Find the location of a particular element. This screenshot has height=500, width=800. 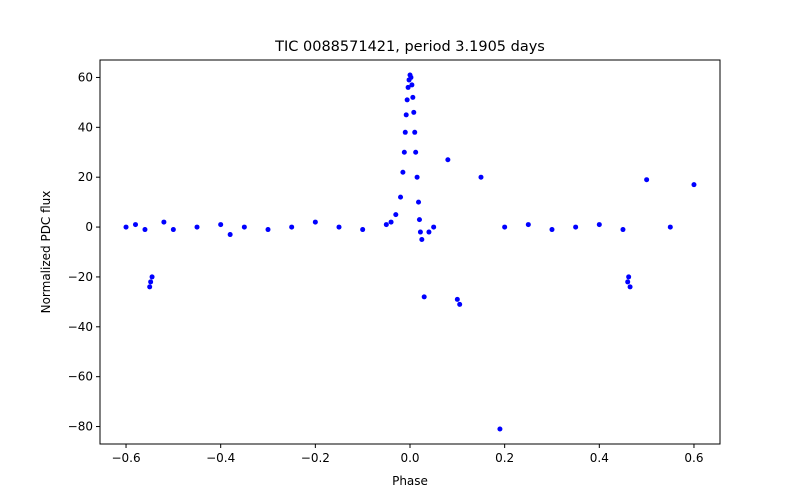

y-tick-label: 0 is located at coordinates (89, 227).